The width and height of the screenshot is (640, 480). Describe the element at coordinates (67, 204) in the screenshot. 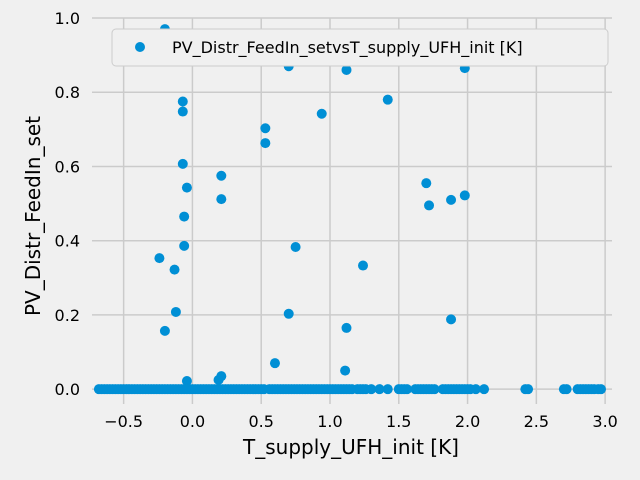

I see `y-tick-labels: 0.0 0.2 0.4 0.6 0.8 1.0` at that location.